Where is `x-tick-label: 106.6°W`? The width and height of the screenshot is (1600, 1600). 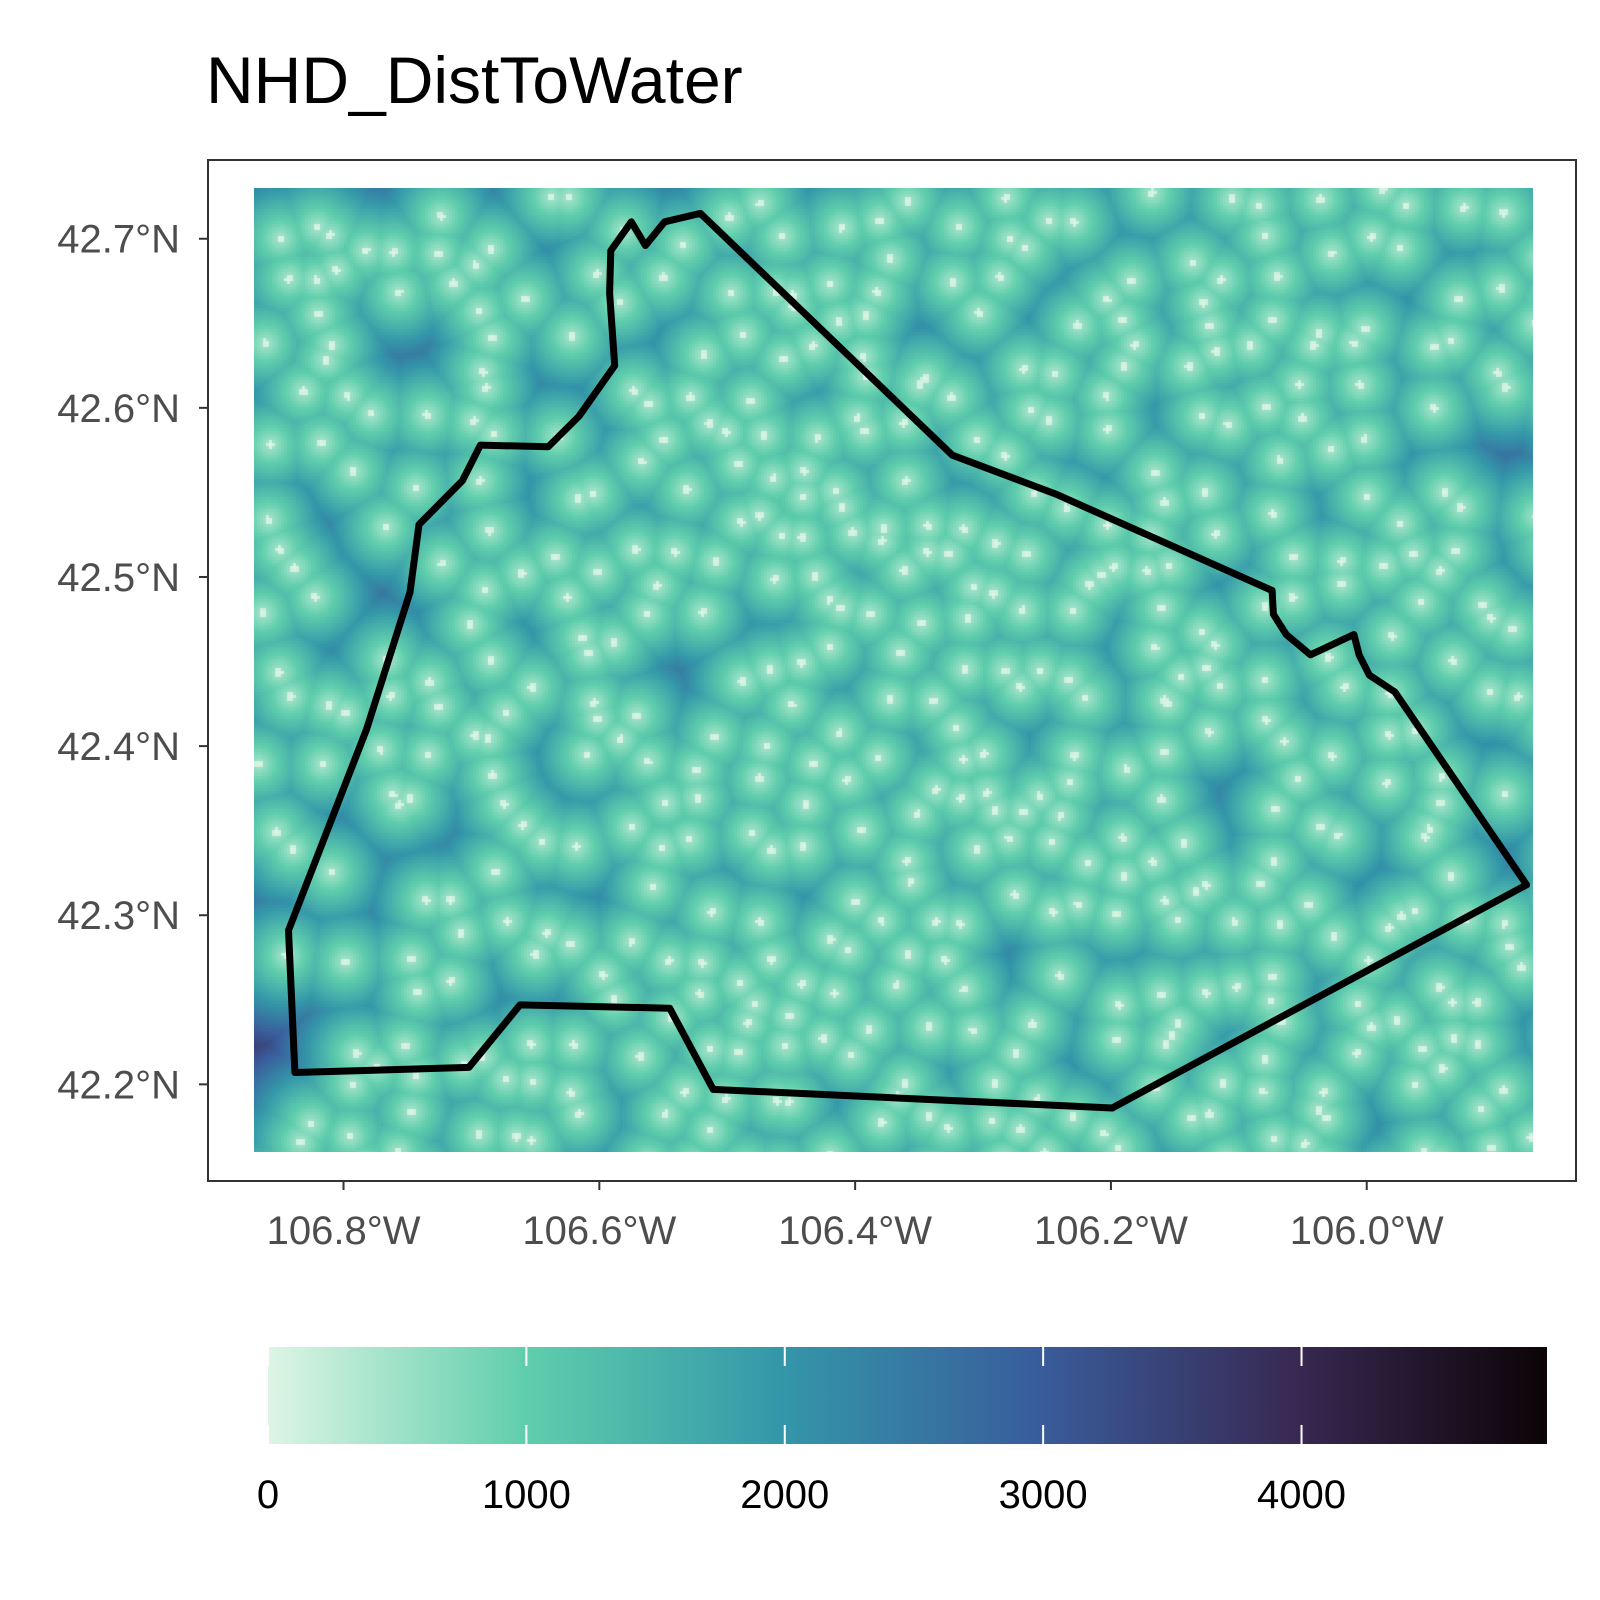
x-tick-label: 106.6°W is located at coordinates (599, 1231).